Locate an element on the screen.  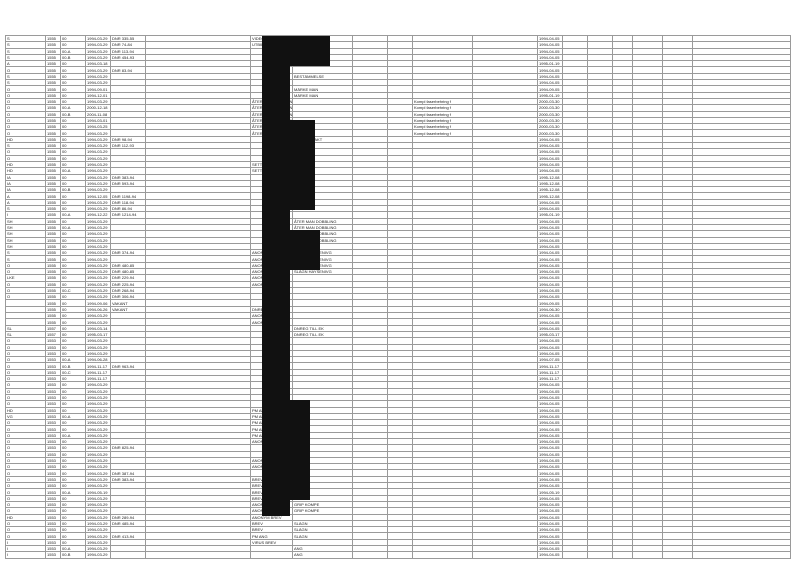
table-cell: 1995-03-17 is located at coordinates (98, 334).